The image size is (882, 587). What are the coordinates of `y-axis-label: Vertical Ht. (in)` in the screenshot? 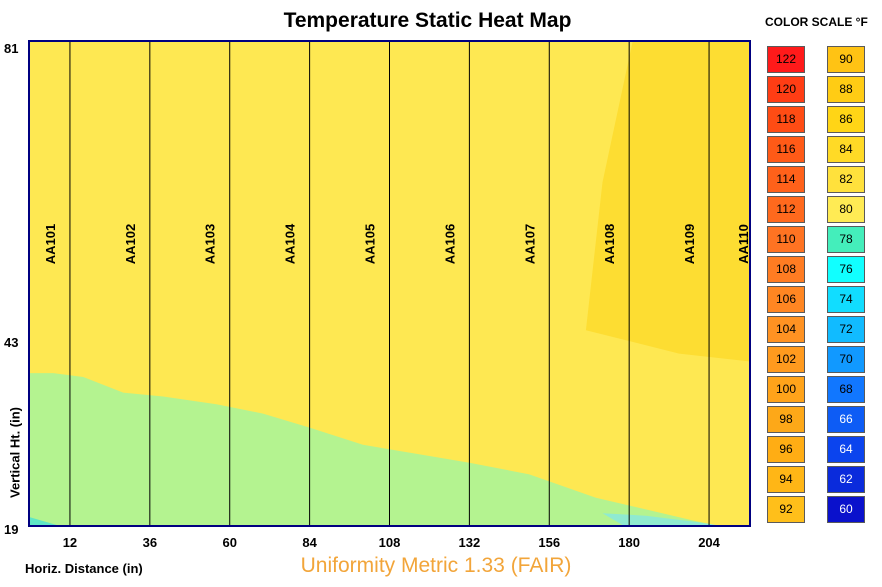 It's located at (15, 452).